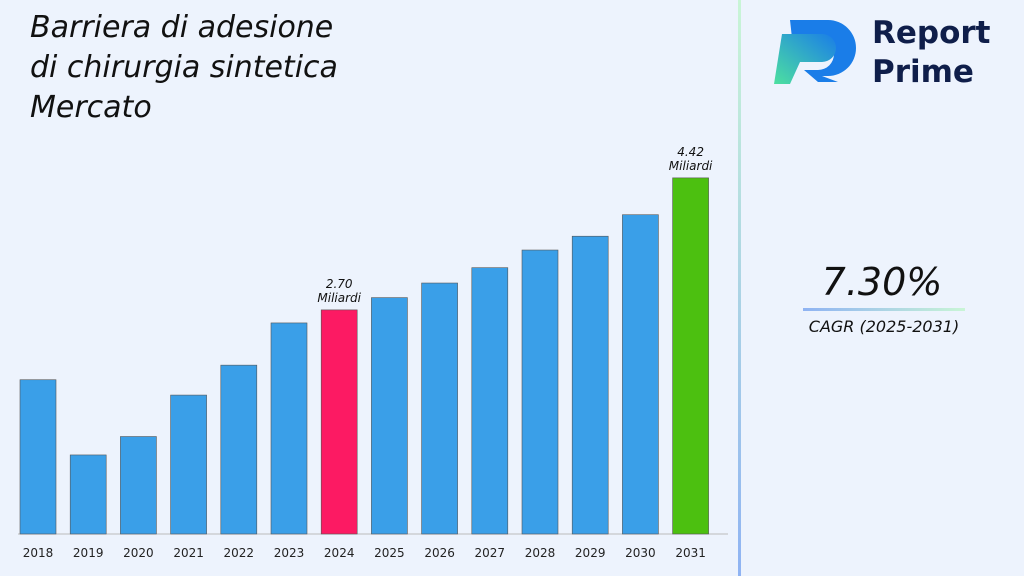 This screenshot has width=1024, height=576. Describe the element at coordinates (815, 52) in the screenshot. I see `logo-icon` at that location.